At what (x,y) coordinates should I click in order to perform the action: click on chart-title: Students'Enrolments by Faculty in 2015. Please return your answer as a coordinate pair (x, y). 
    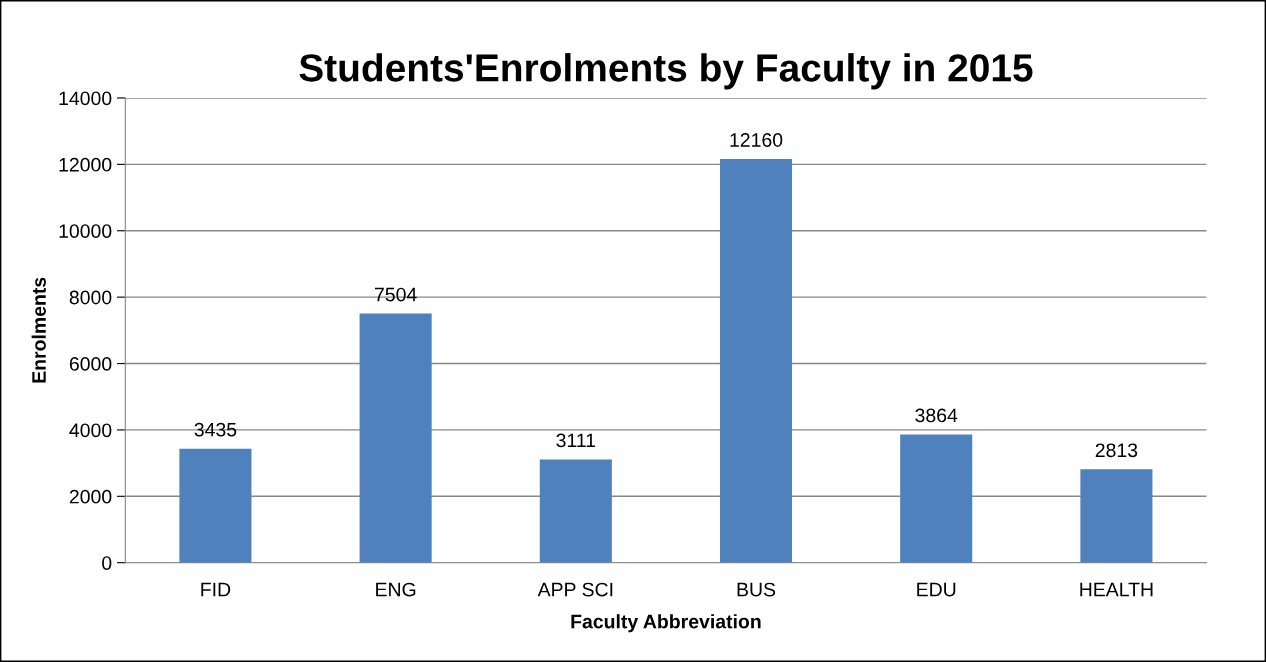
    Looking at the image, I should click on (666, 71).